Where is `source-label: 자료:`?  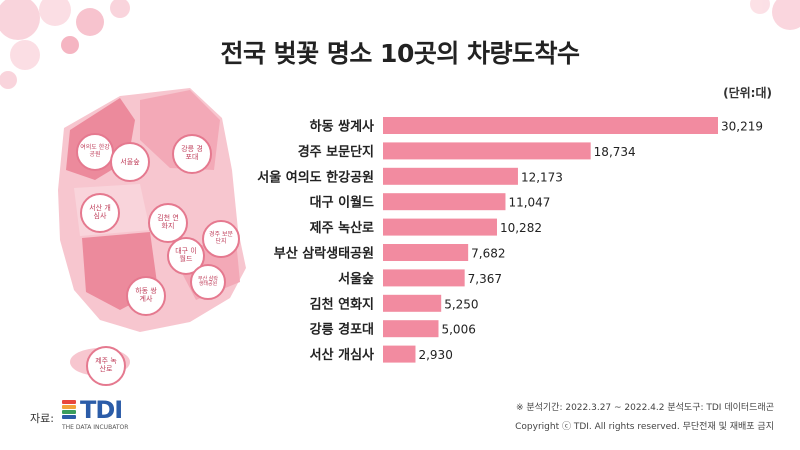 source-label: 자료: is located at coordinates (42, 418).